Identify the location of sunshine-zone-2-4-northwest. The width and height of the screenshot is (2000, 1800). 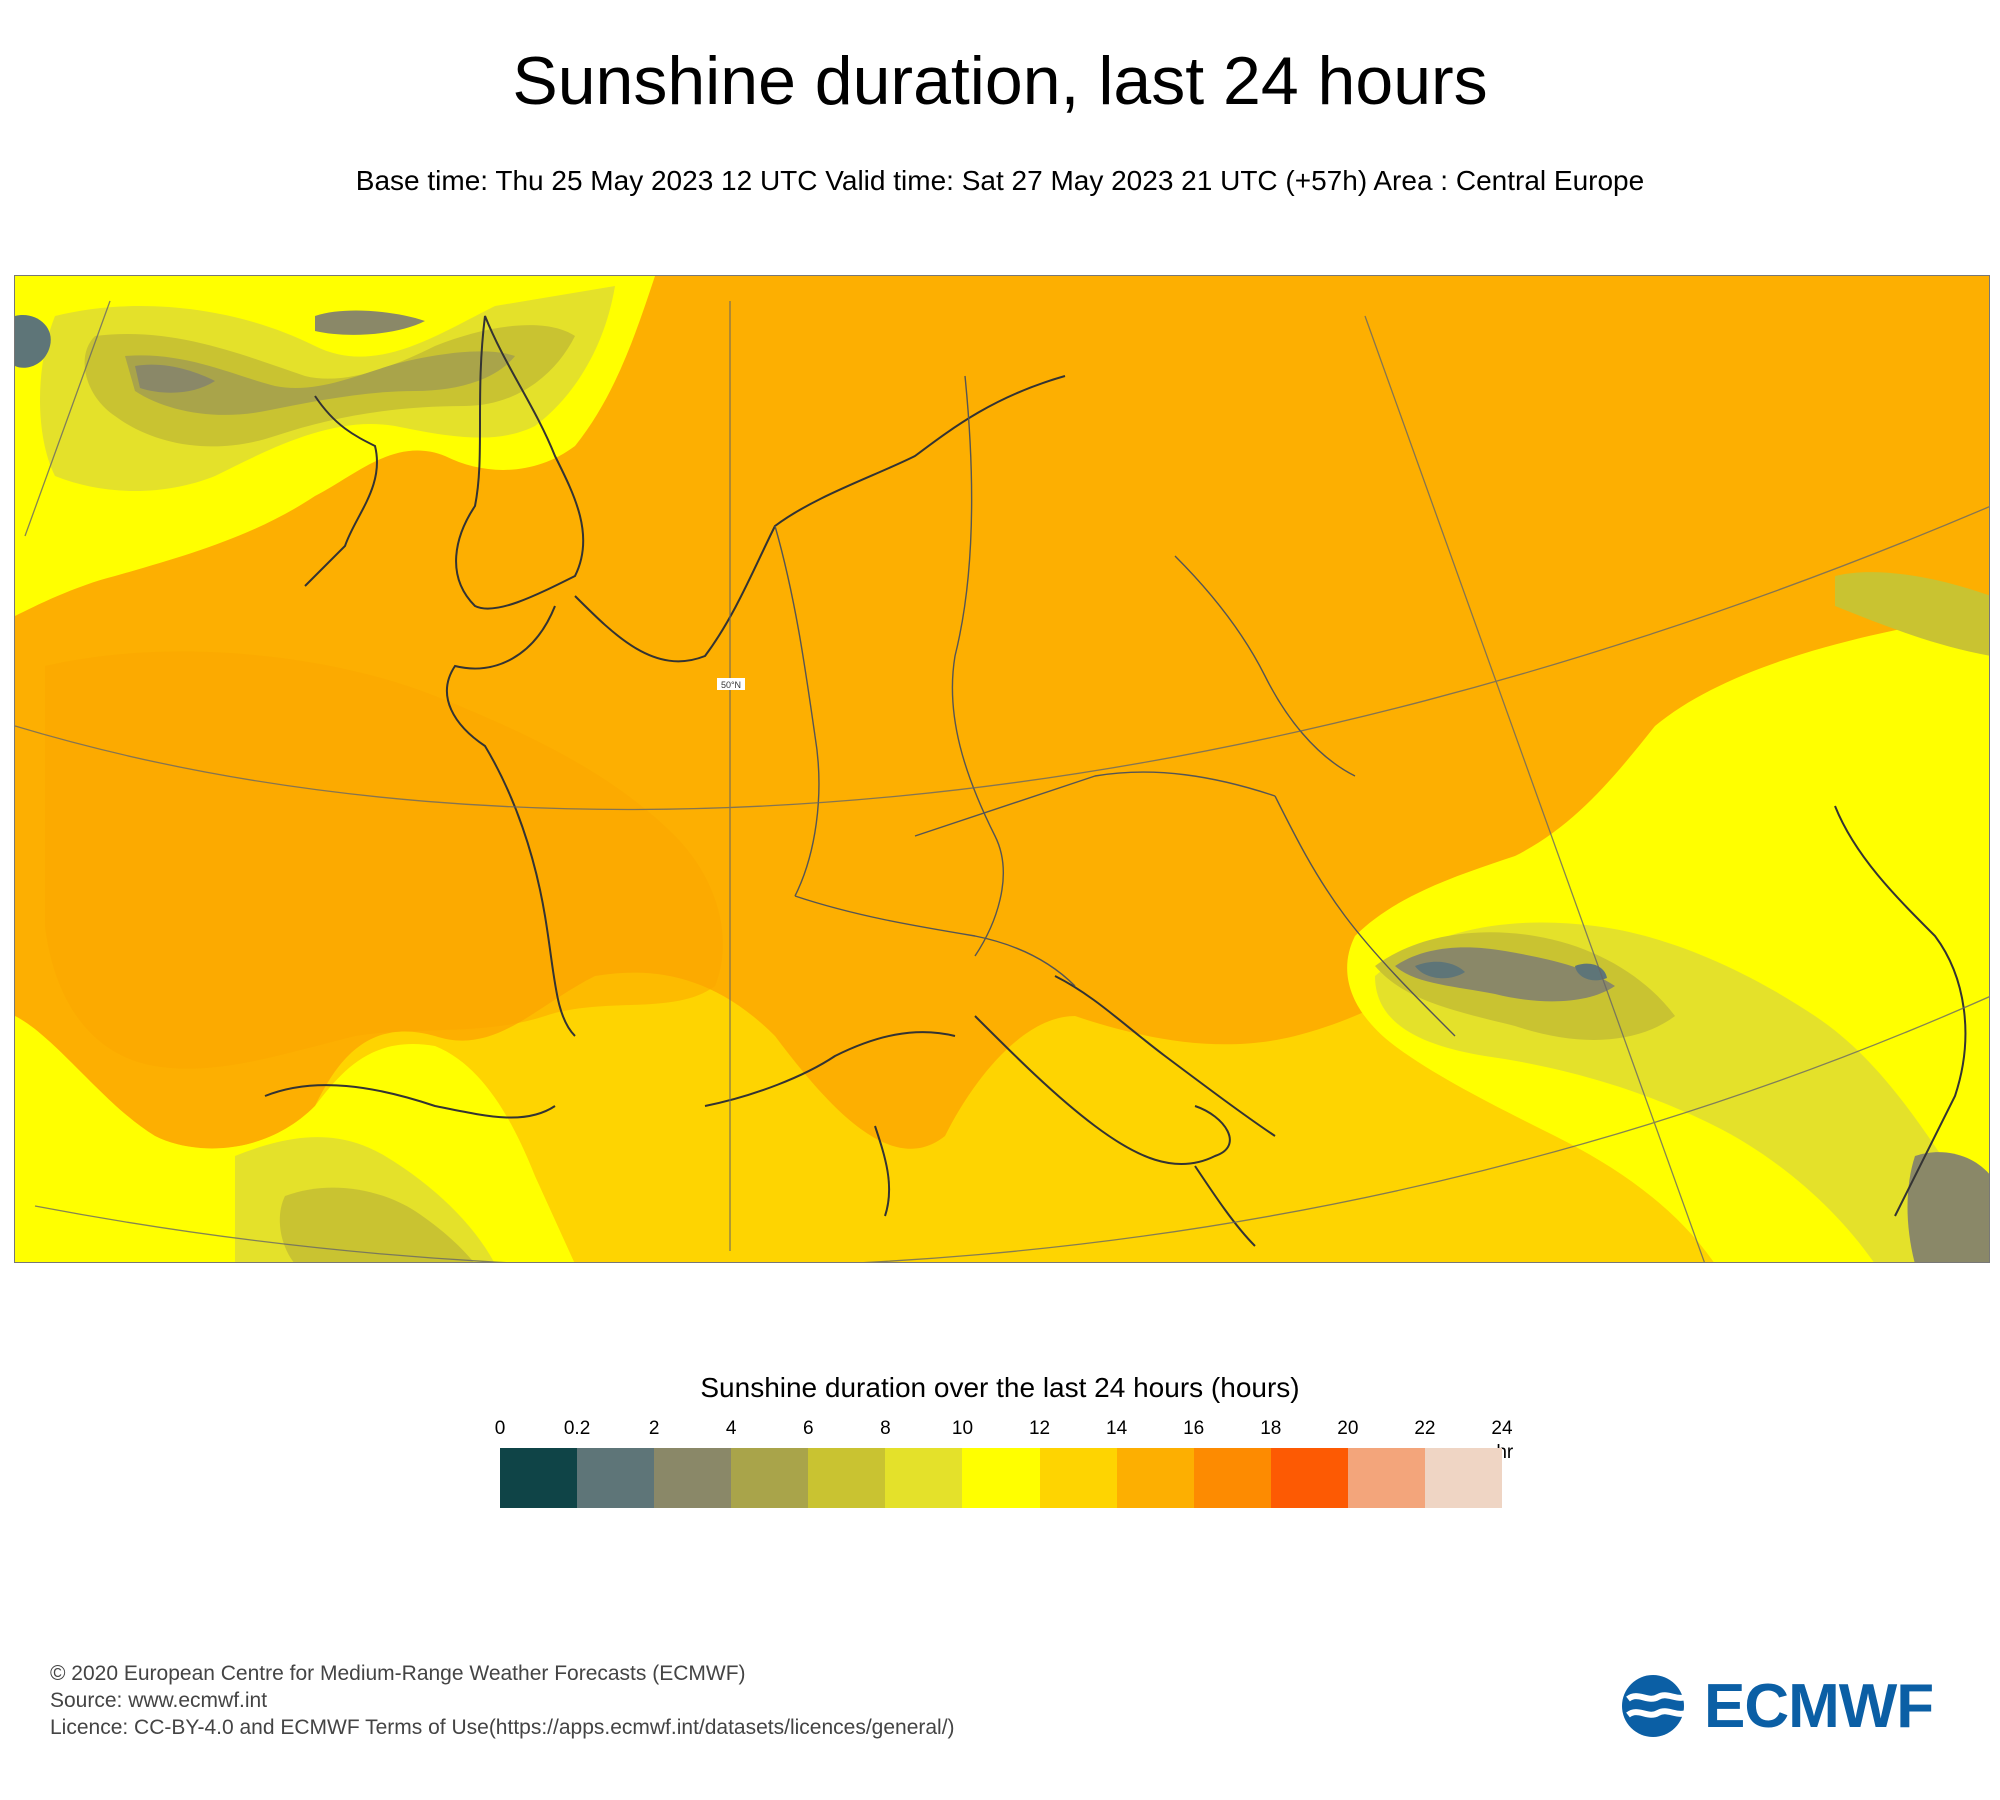
(280, 351).